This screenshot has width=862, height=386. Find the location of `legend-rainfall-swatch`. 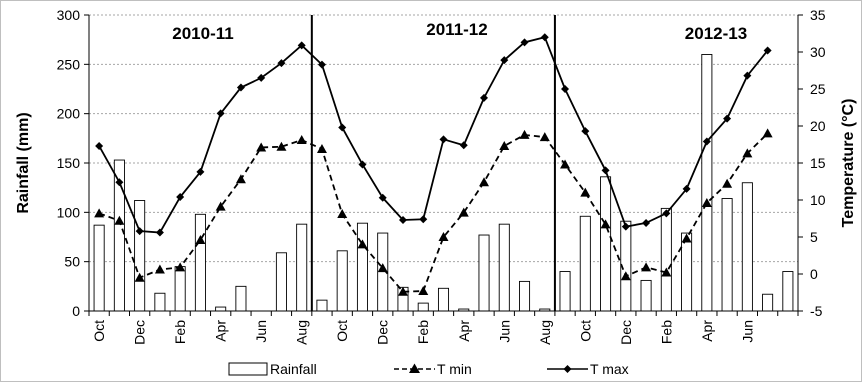

legend-rainfall-swatch is located at coordinates (248, 369).